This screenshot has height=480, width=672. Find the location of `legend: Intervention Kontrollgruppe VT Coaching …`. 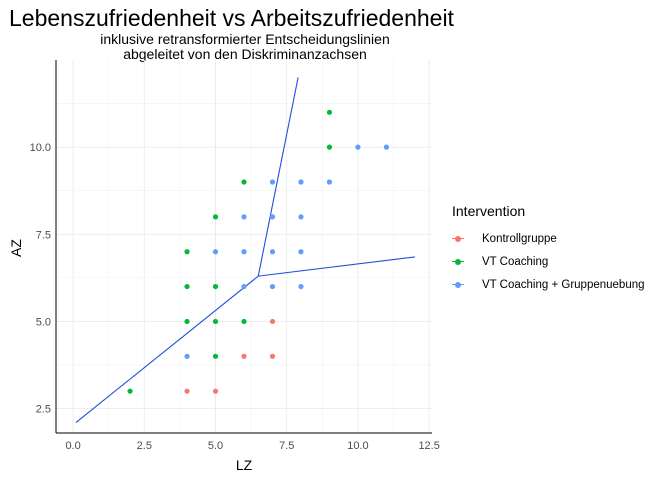

legend: Intervention Kontrollgruppe VT Coaching … is located at coordinates (548, 249).